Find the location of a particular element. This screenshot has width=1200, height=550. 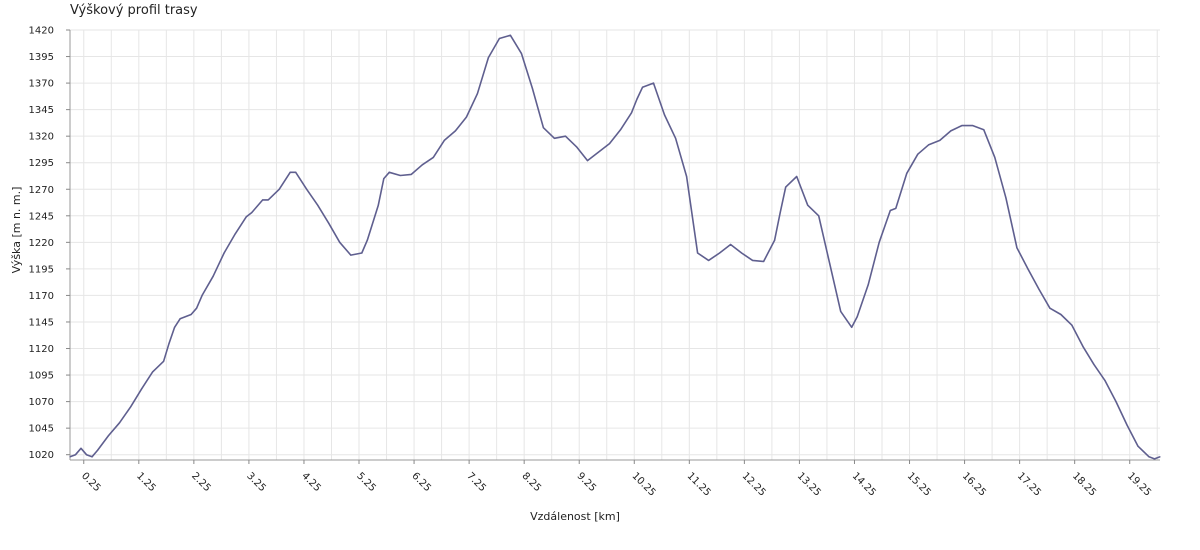

x-tick-label: 19.25 is located at coordinates (1139, 485).